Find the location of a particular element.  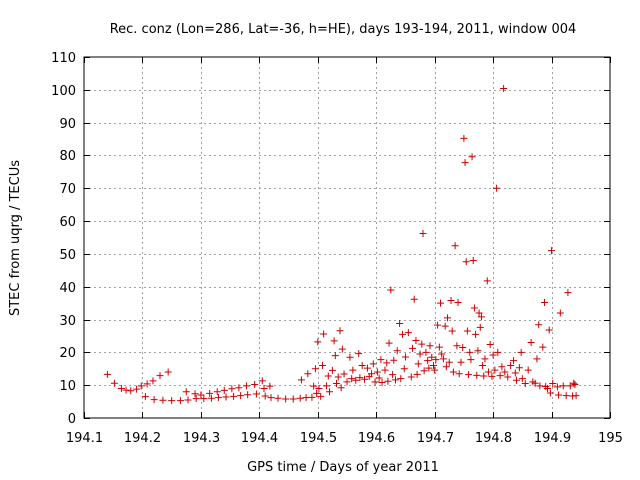

x-tick-label: 194.7 is located at coordinates (435, 438).